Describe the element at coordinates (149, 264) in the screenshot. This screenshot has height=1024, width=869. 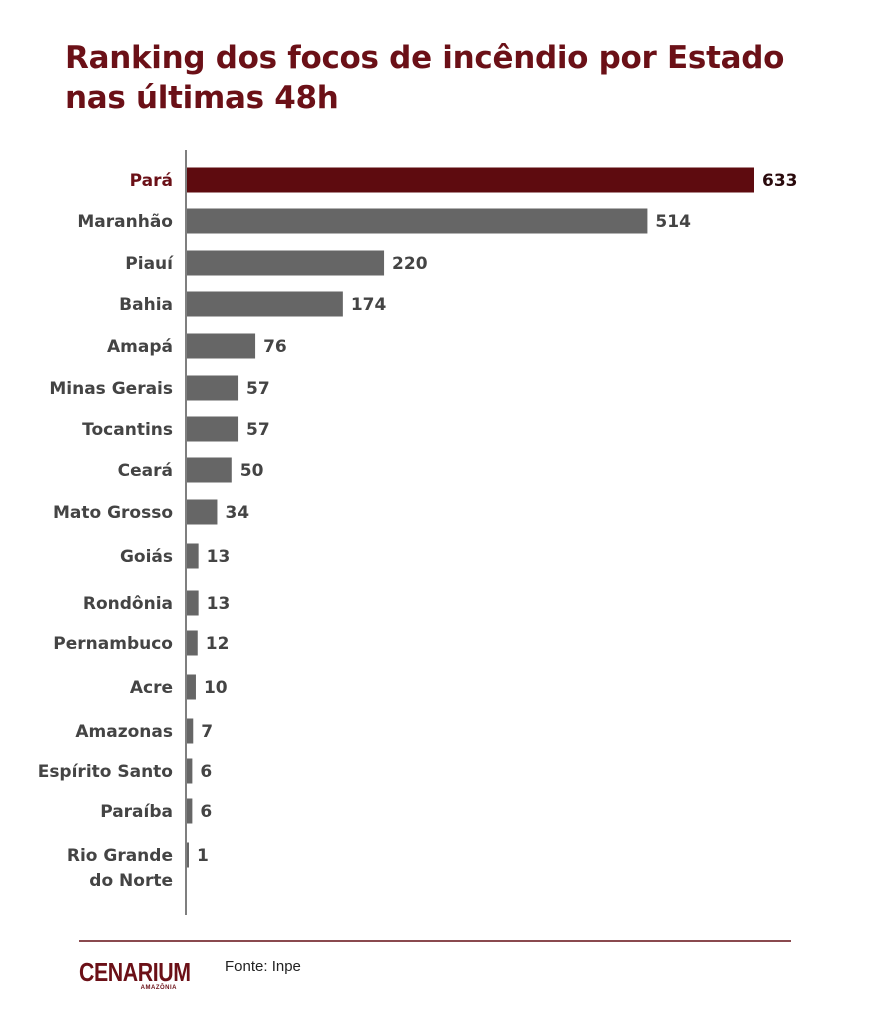
I see `category-label-piaui: Piauí` at that location.